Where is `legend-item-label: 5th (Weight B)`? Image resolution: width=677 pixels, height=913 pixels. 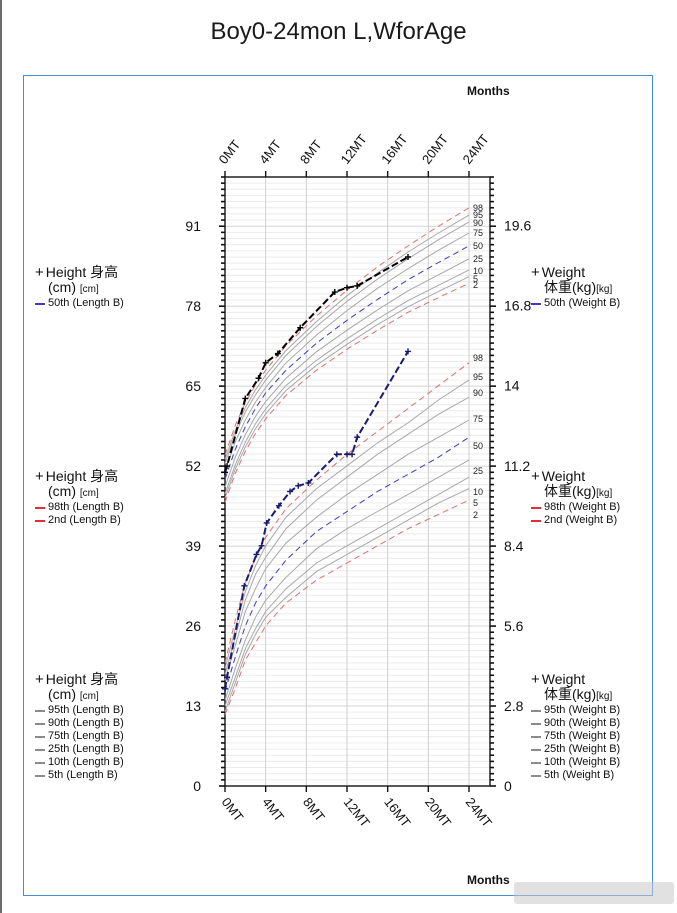 legend-item-label: 5th (Weight B) is located at coordinates (579, 775).